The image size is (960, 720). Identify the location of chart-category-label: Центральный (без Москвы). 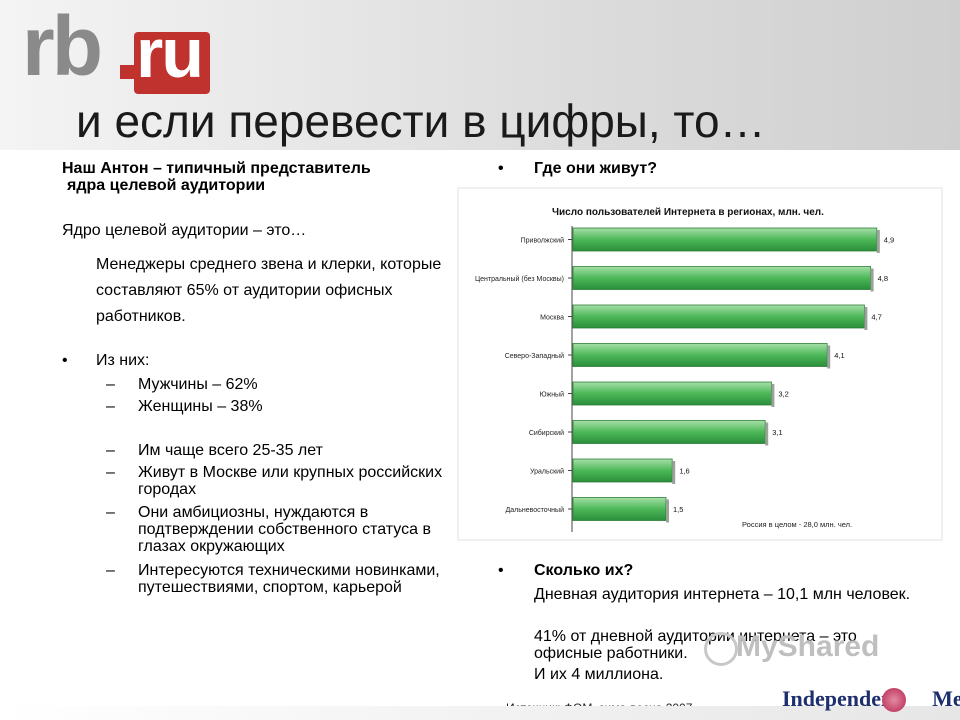
(519, 279).